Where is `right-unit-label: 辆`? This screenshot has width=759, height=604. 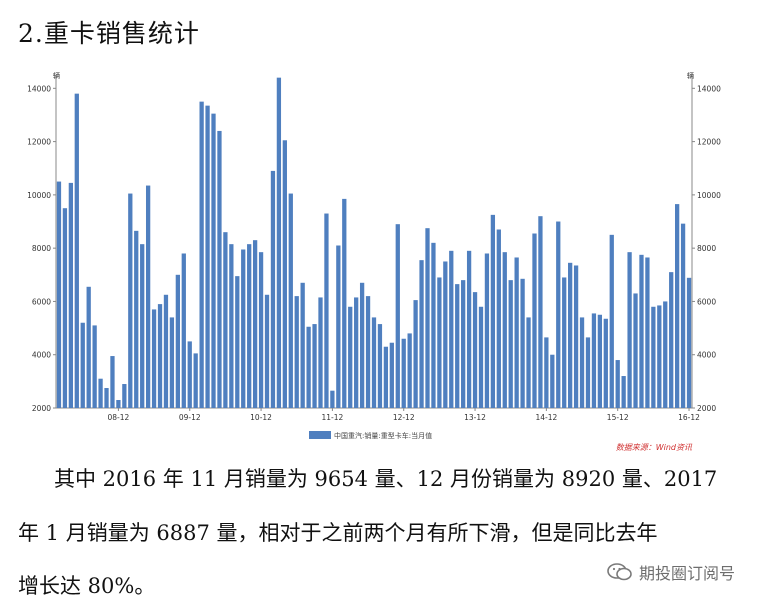
right-unit-label: 辆 is located at coordinates (690, 75).